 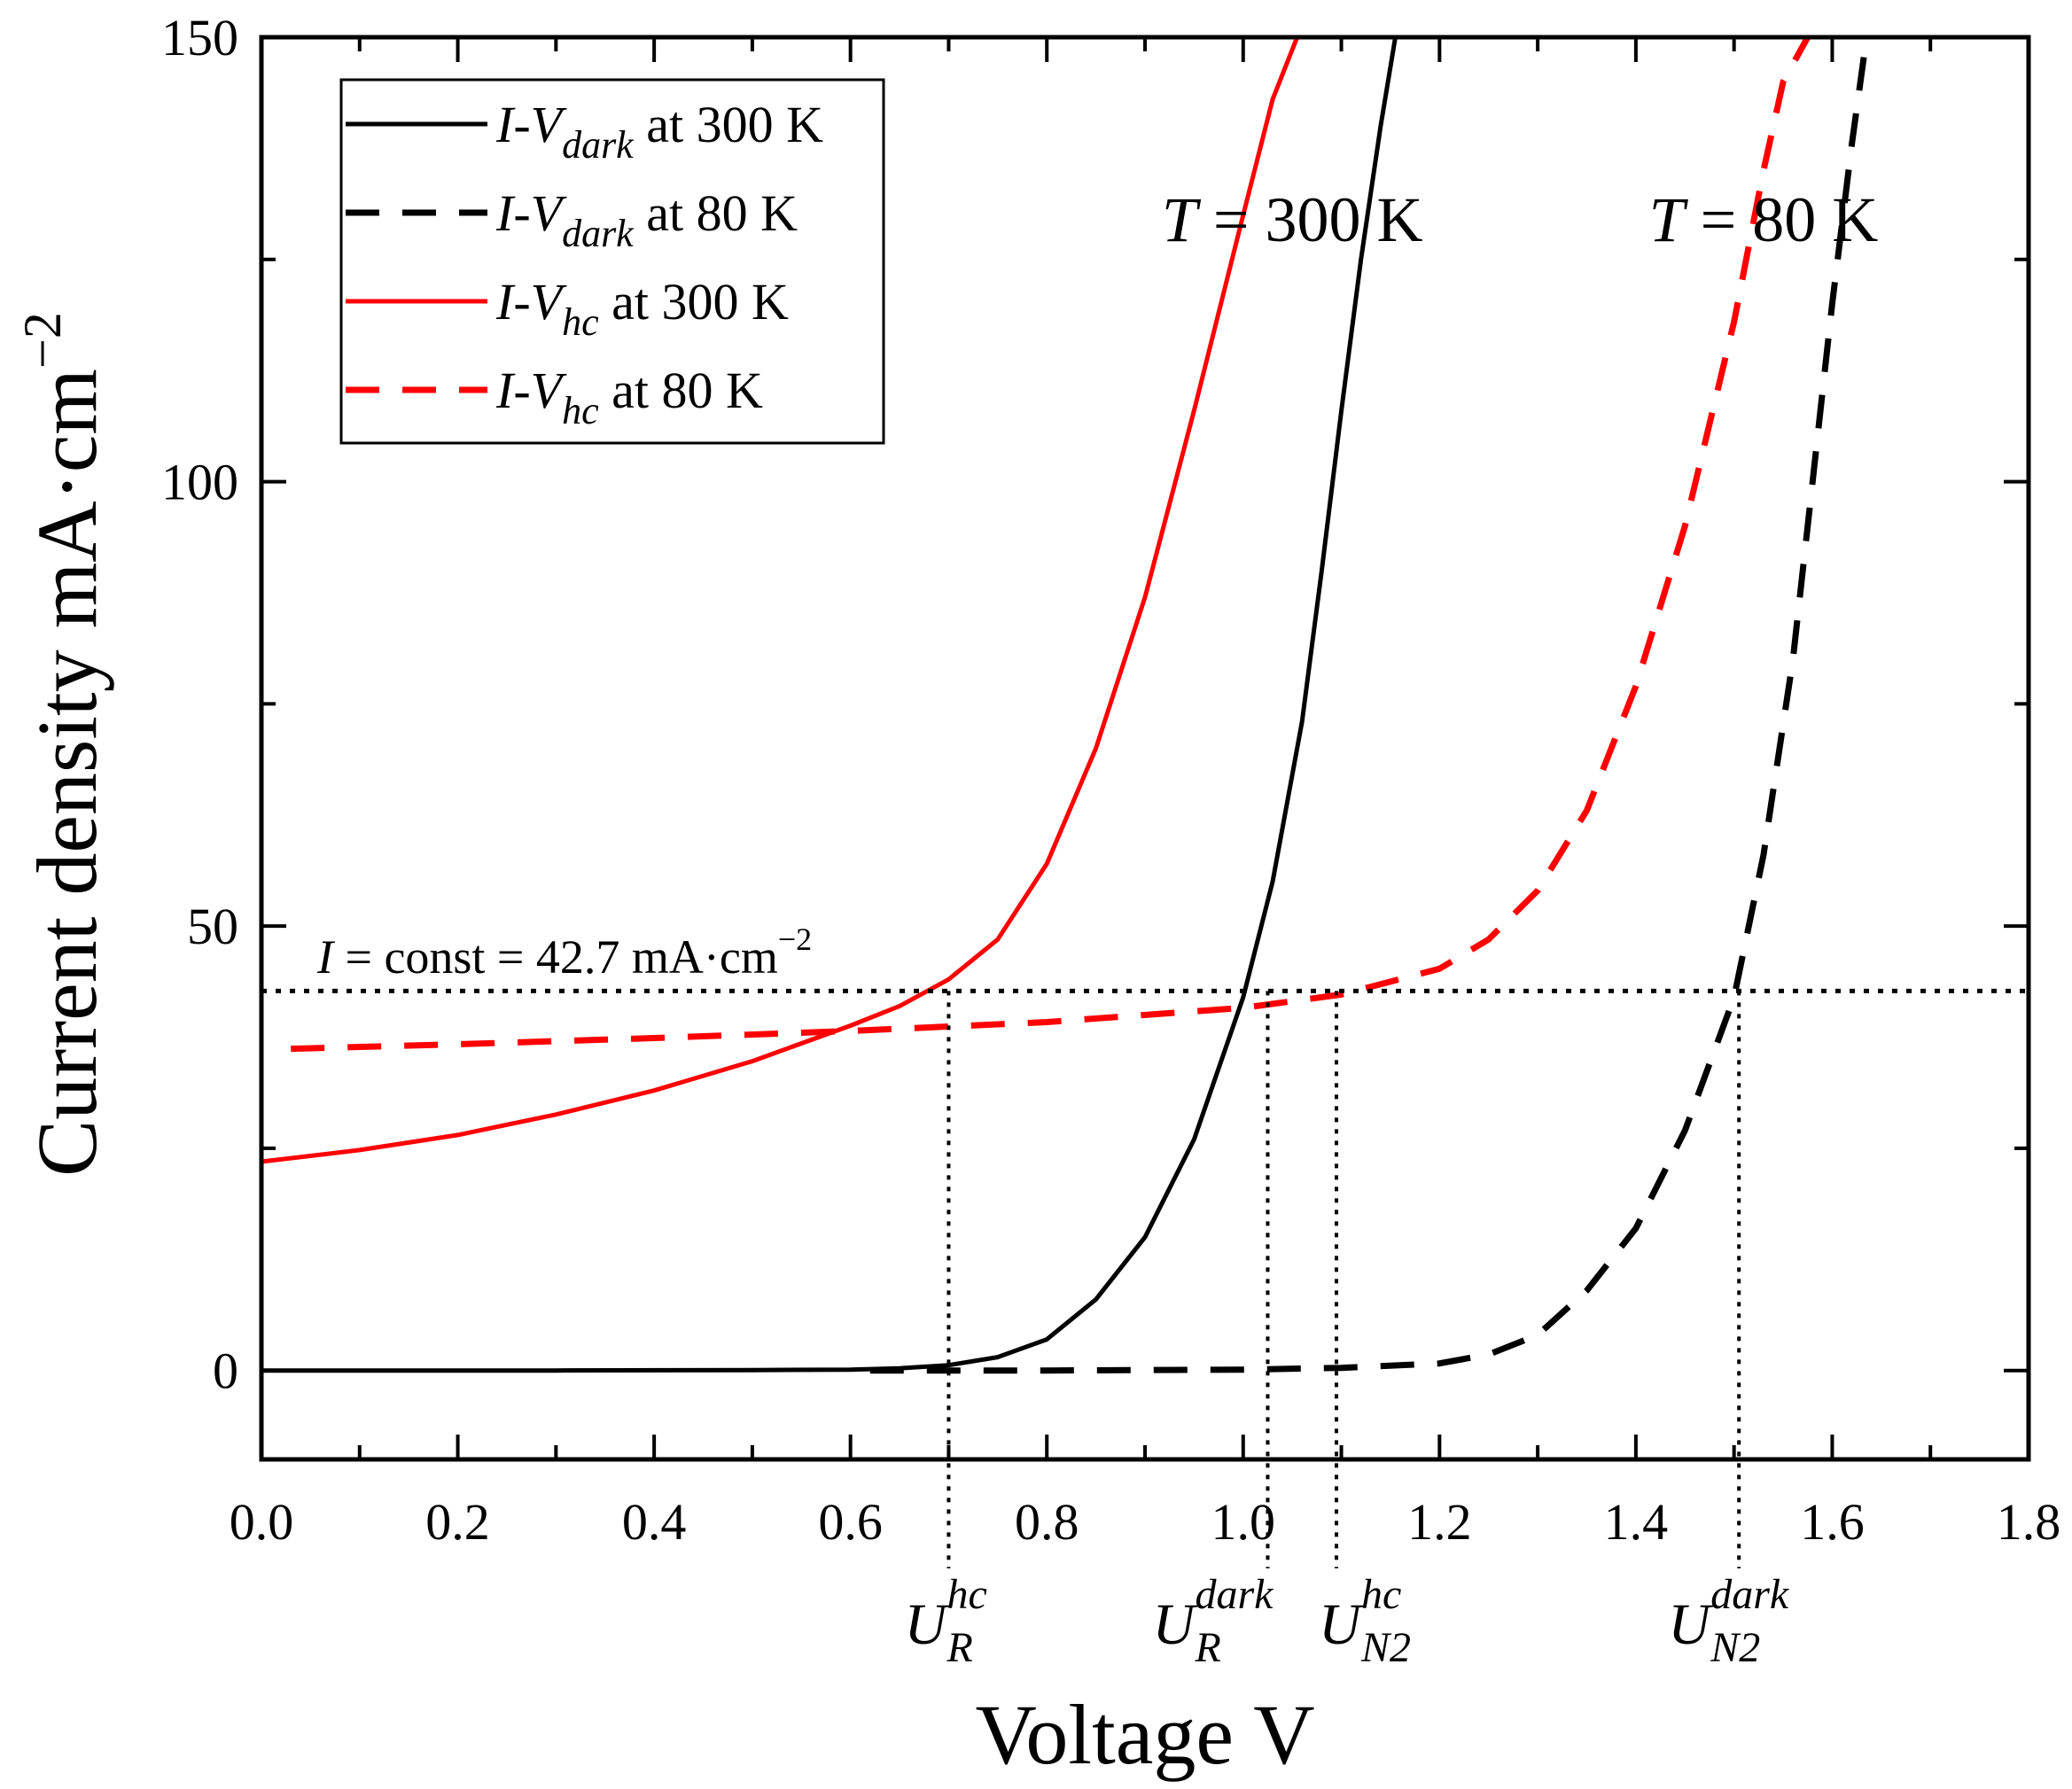 What do you see at coordinates (42, 340) in the screenshot?
I see `y-axis-title-exponent: −2` at bounding box center [42, 340].